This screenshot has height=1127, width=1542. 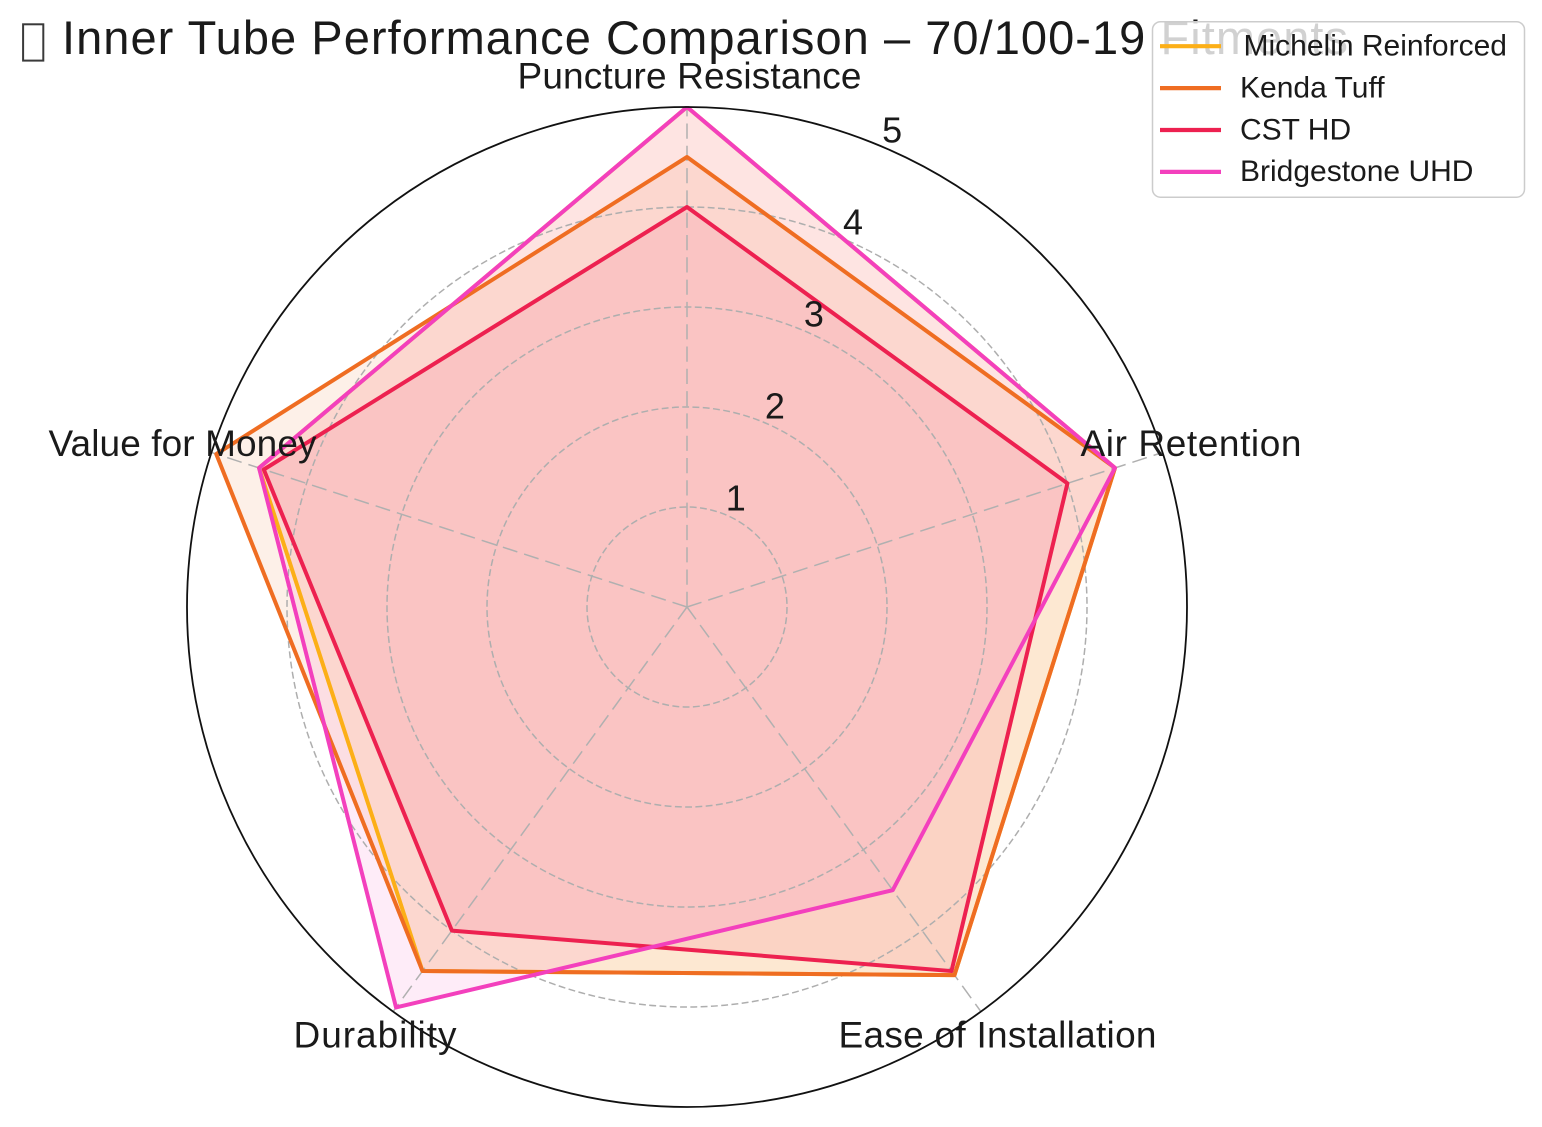 I want to click on svg-text: 3, so click(x=814, y=314).